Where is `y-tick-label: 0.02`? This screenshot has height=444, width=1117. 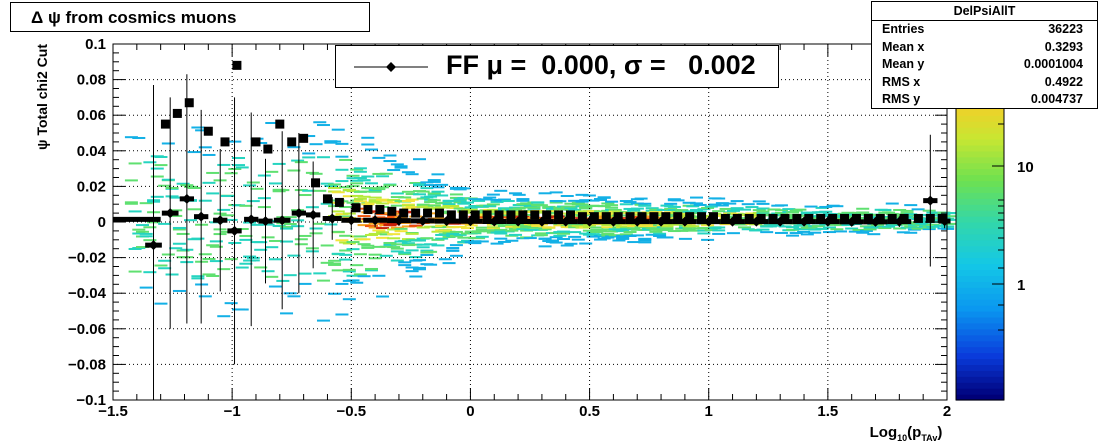
y-tick-label: 0.02 is located at coordinates (91, 186).